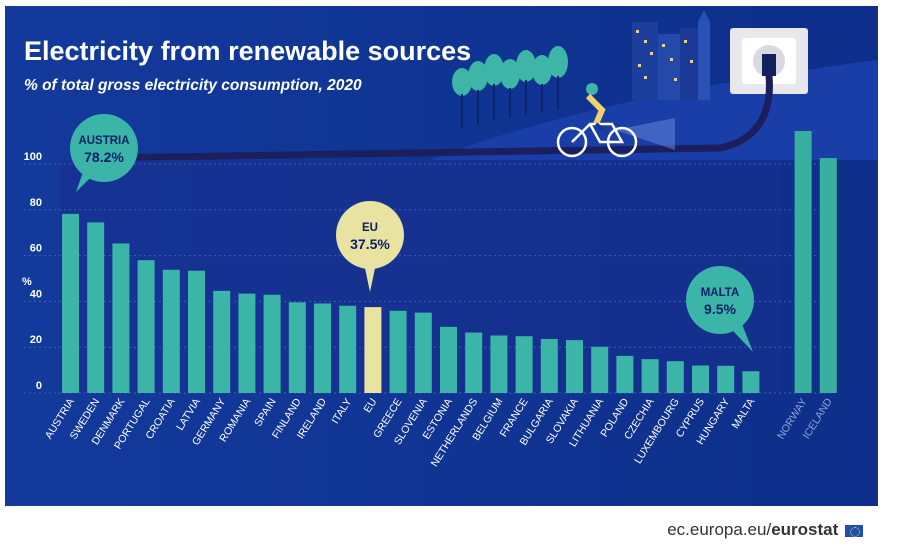  Describe the element at coordinates (104, 157) in the screenshot. I see `callout-value: 78.2%` at that location.